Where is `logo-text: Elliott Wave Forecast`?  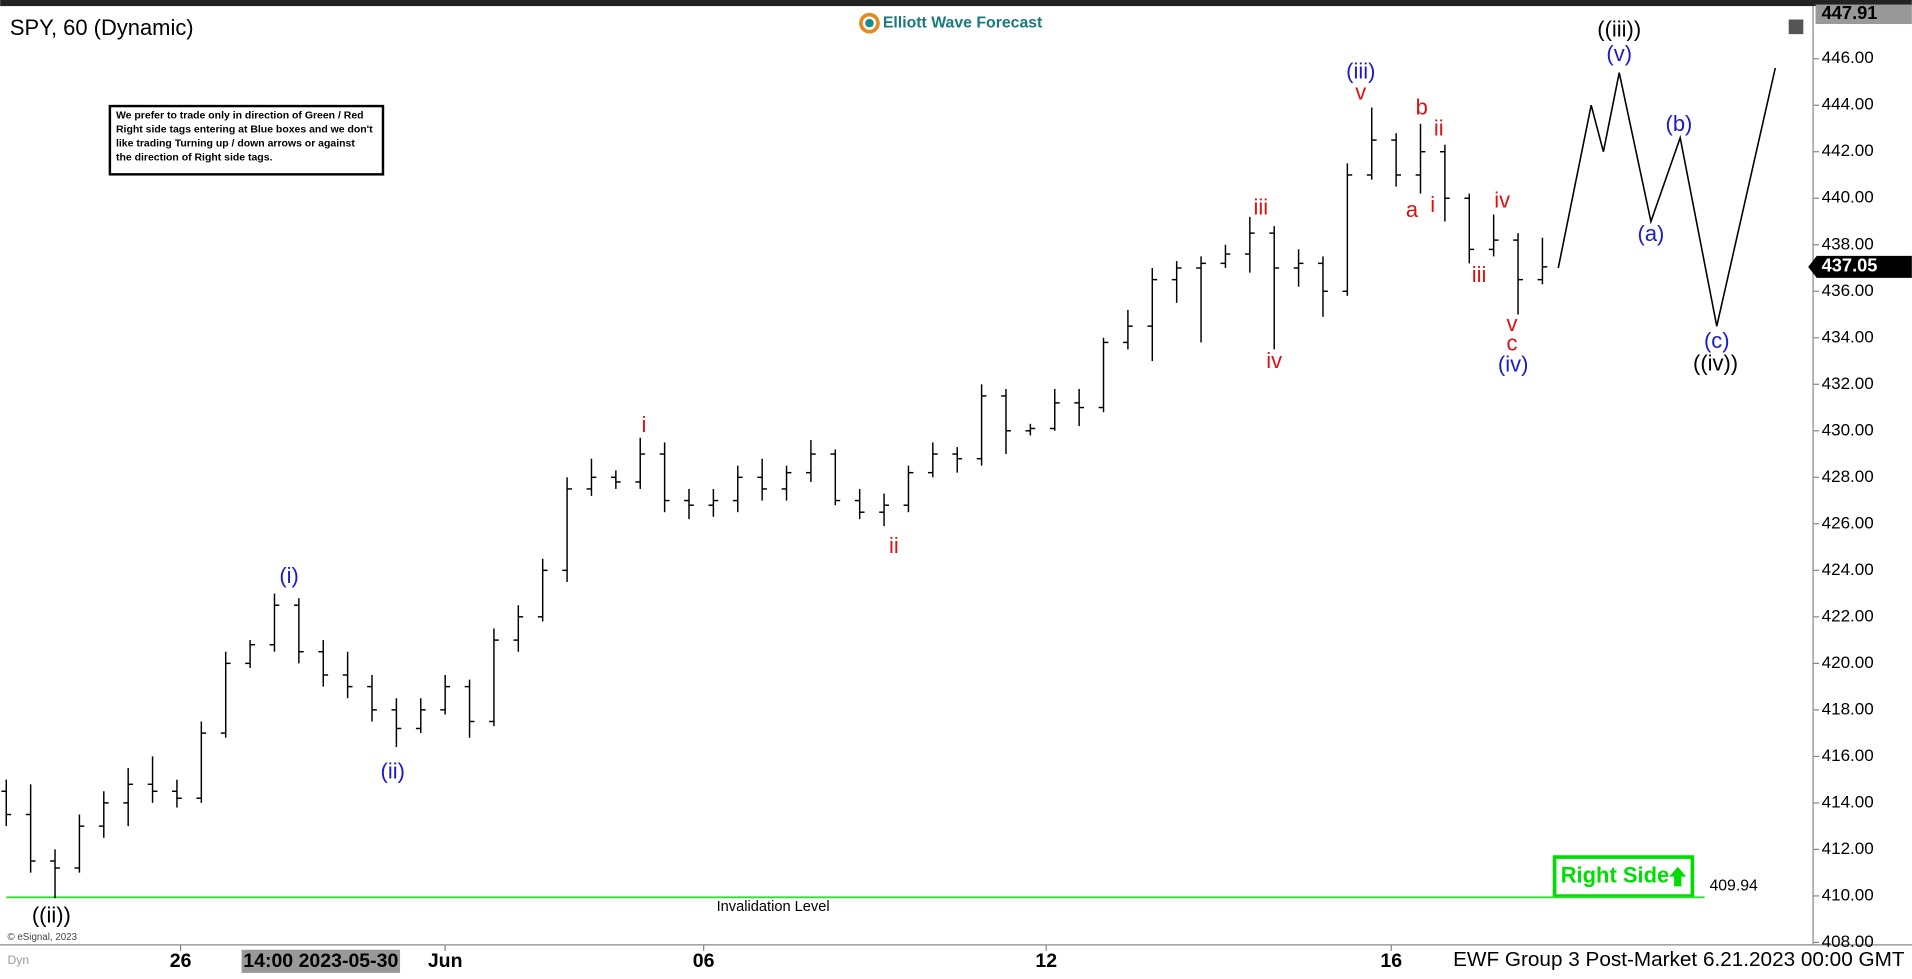
logo-text: Elliott Wave Forecast is located at coordinates (963, 22).